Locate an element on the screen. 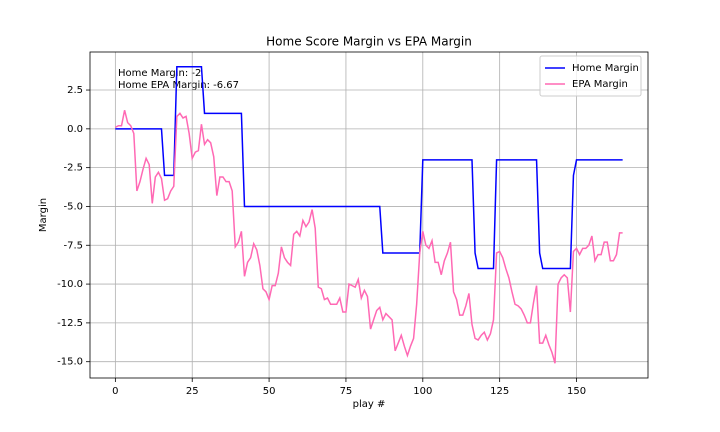 Image resolution: width=720 pixels, height=432 pixels. y-tick-label: 2.5 is located at coordinates (75, 90).